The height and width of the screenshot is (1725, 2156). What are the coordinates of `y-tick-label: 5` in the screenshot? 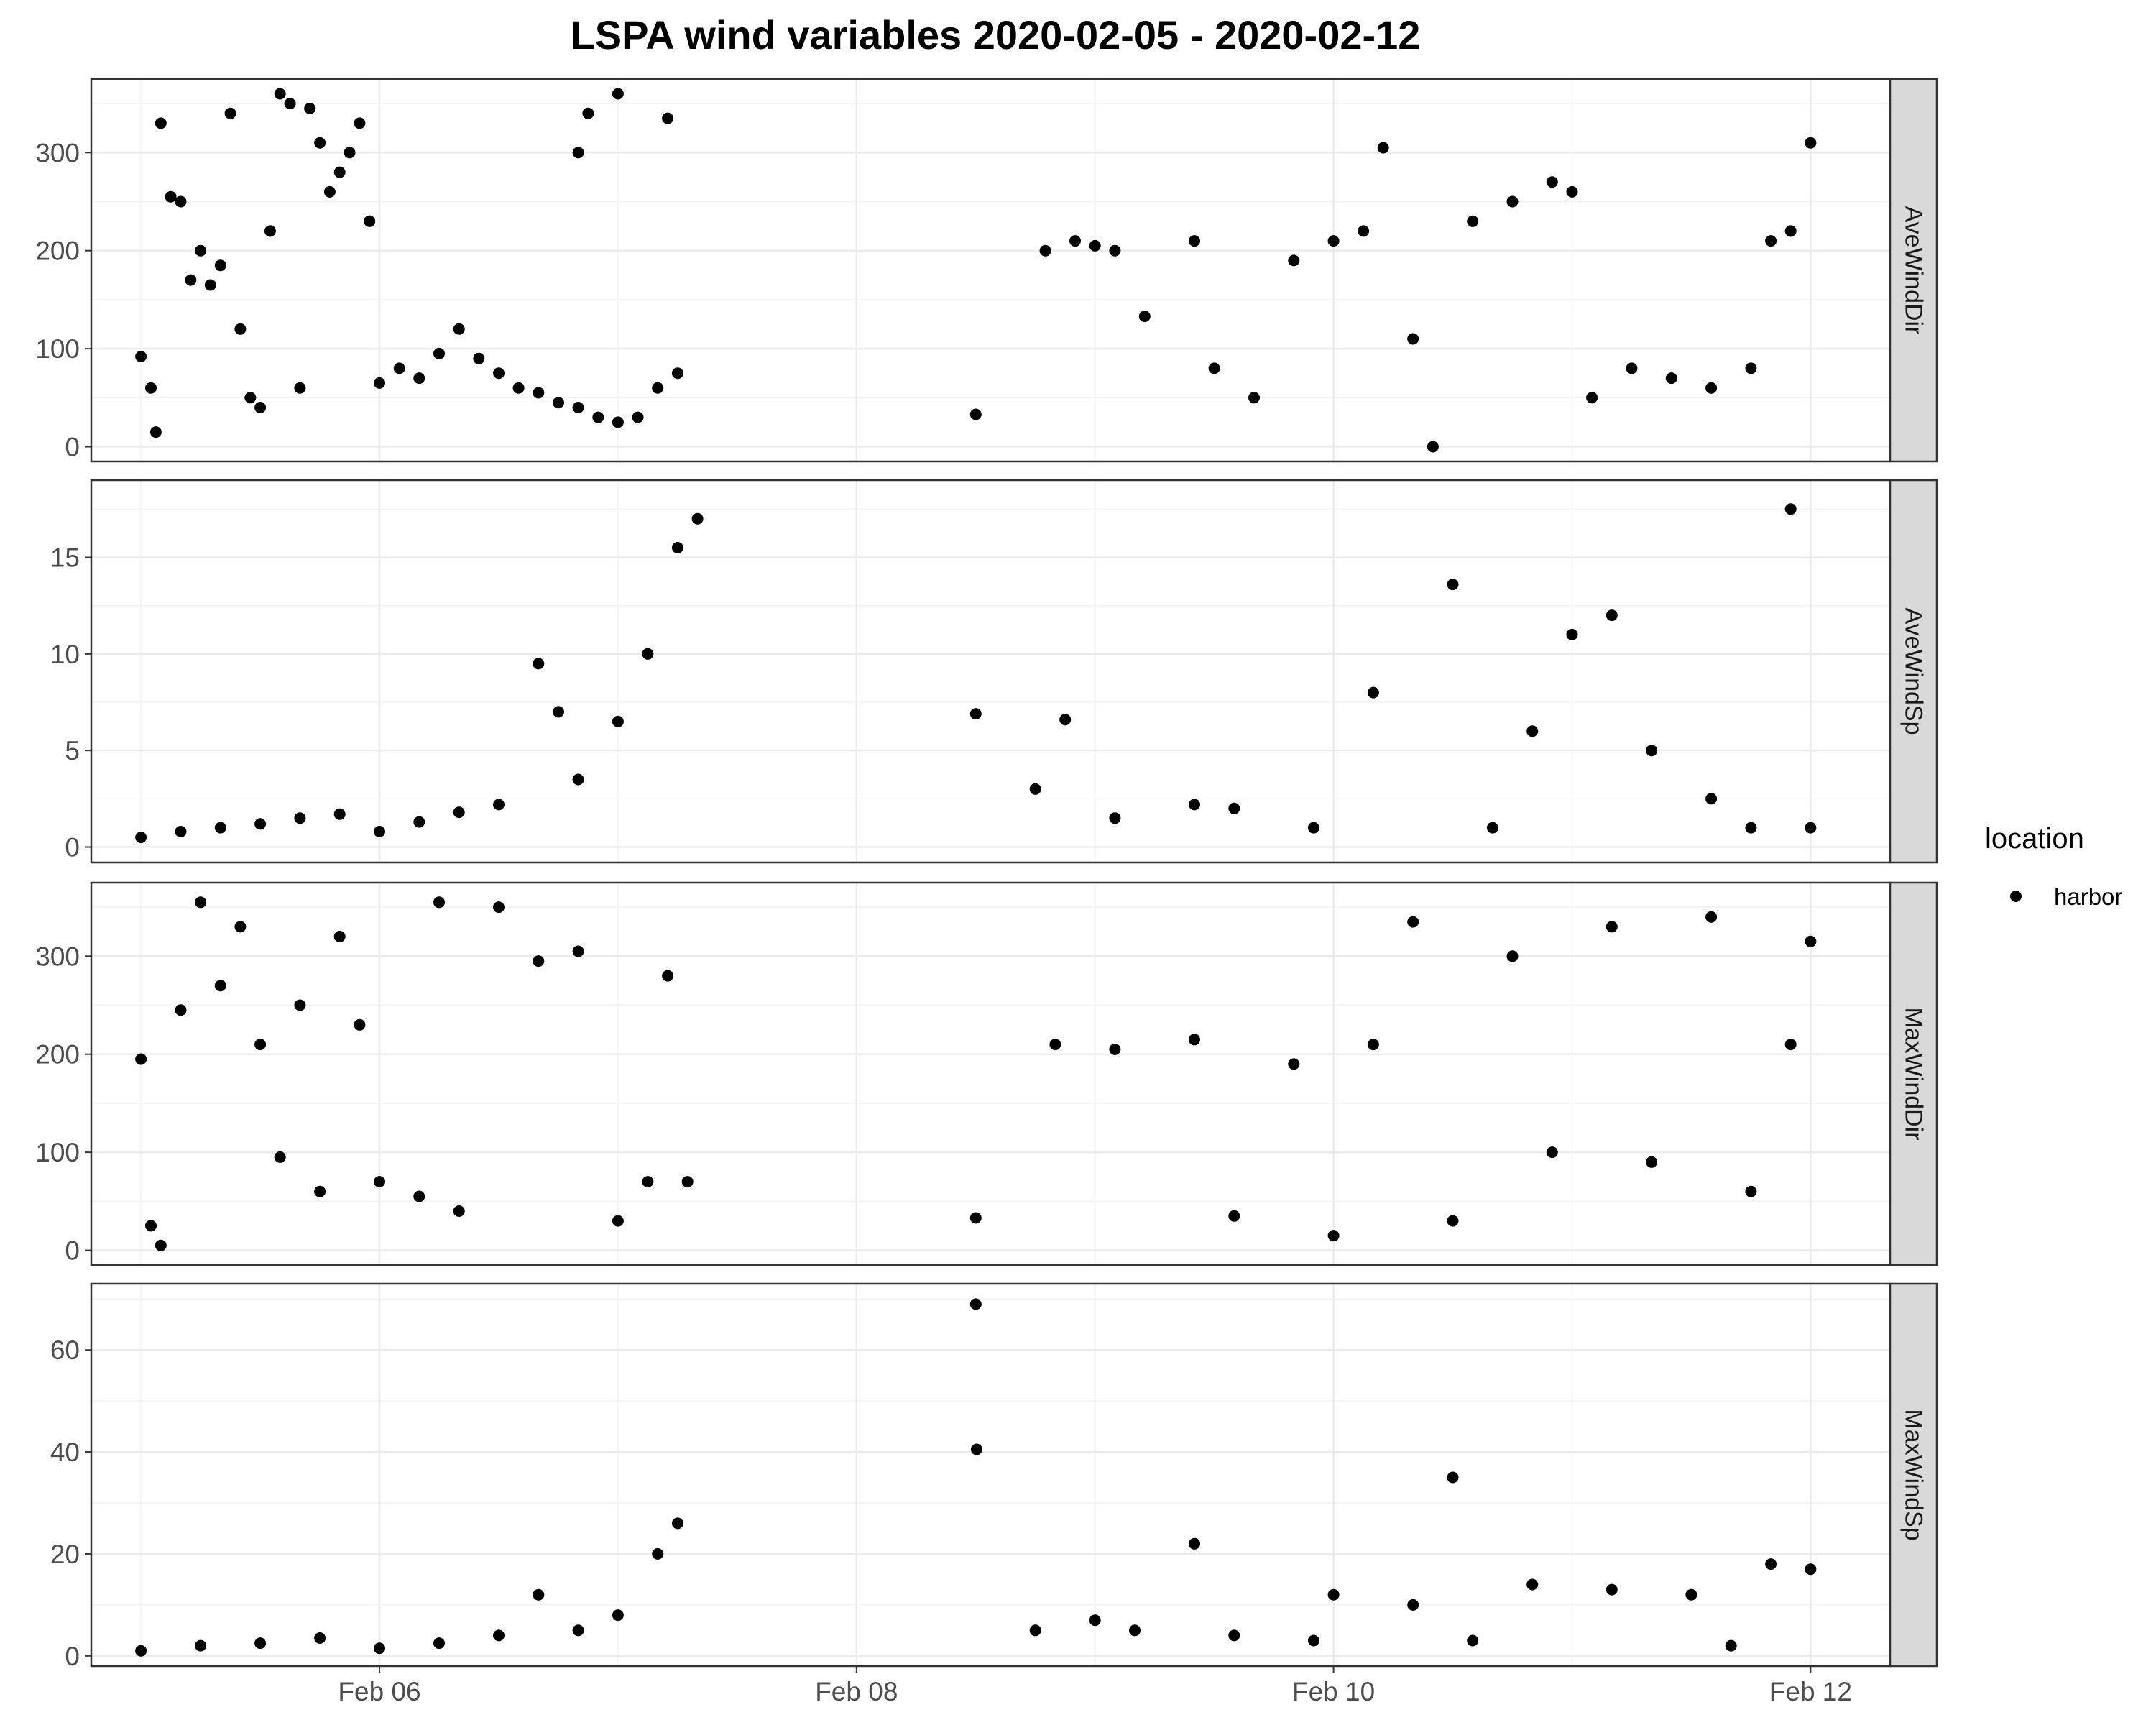 It's located at (72, 750).